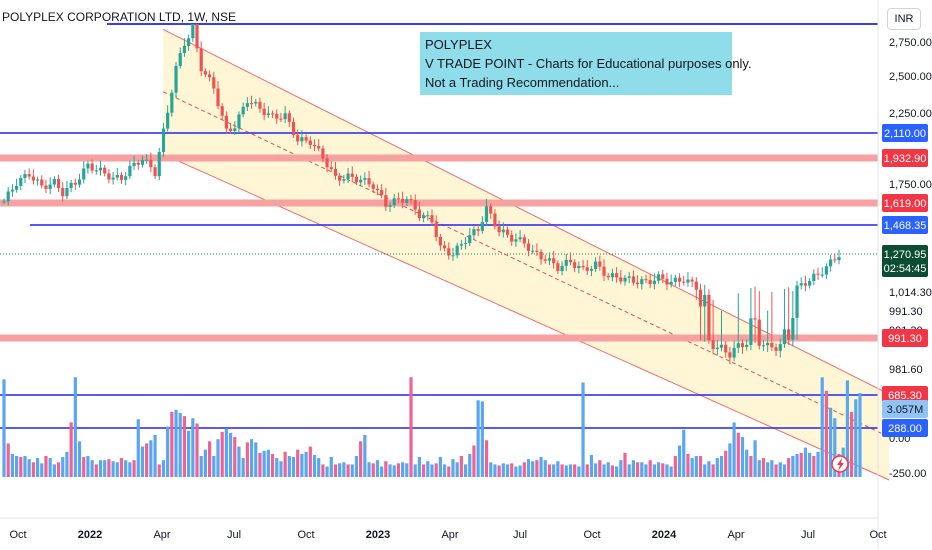 This screenshot has height=550, width=932. I want to click on level-tag: 991.30, so click(905, 339).